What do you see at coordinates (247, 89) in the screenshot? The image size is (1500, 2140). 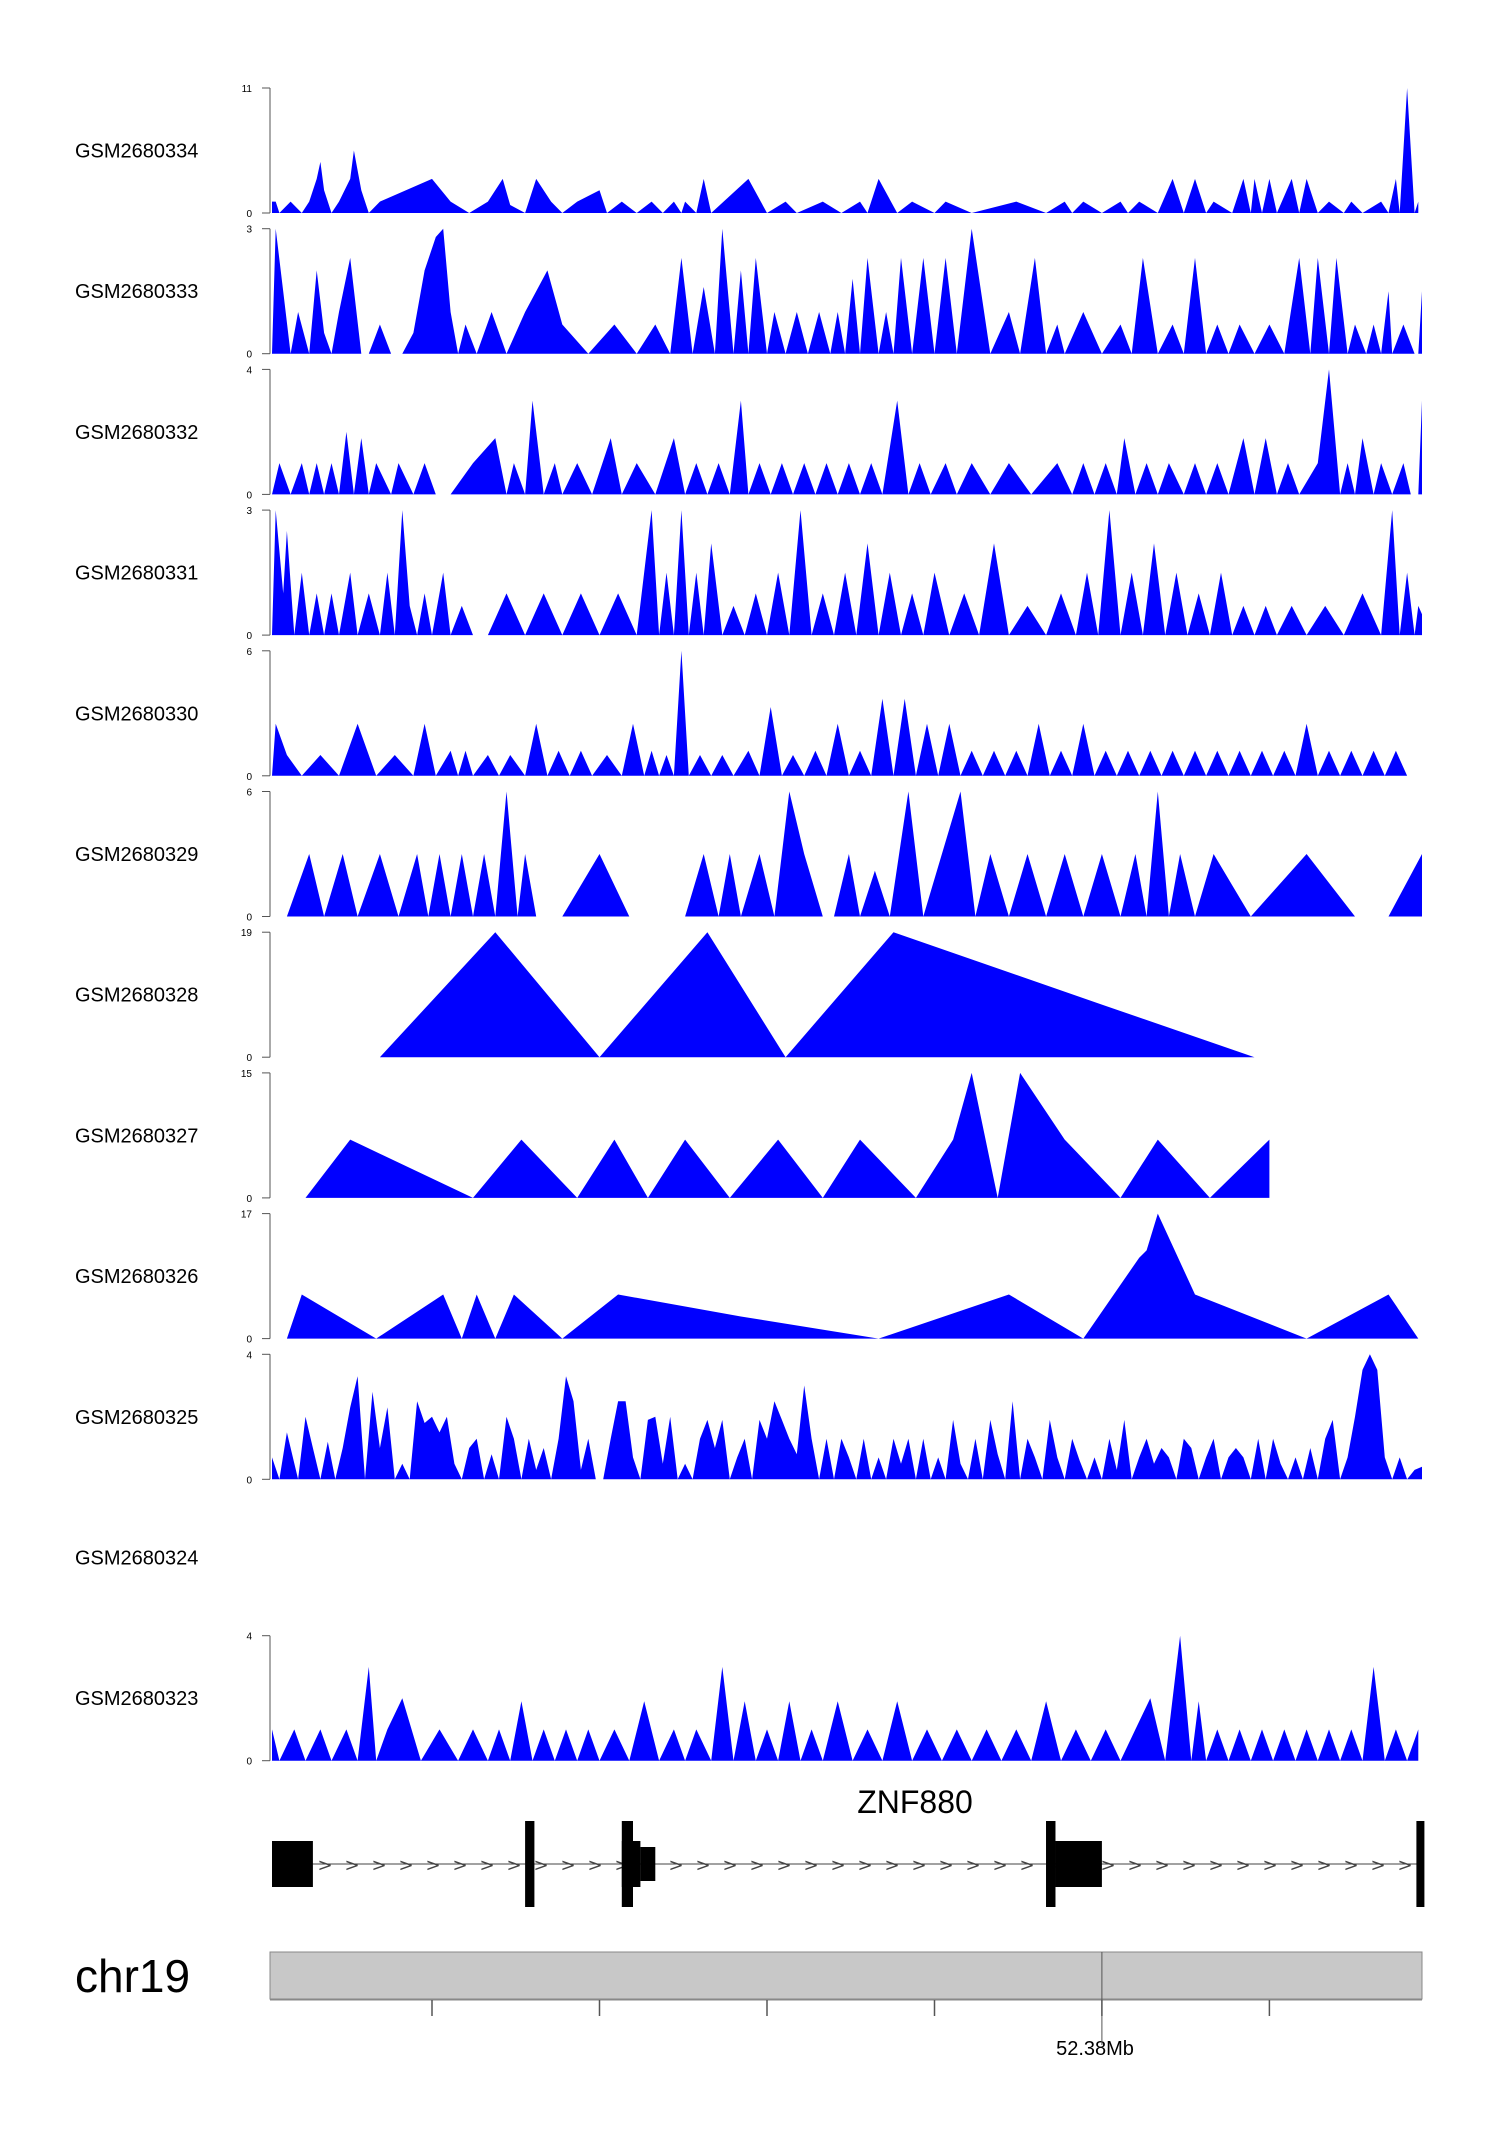 I see `y-tick-label-max: 11` at bounding box center [247, 89].